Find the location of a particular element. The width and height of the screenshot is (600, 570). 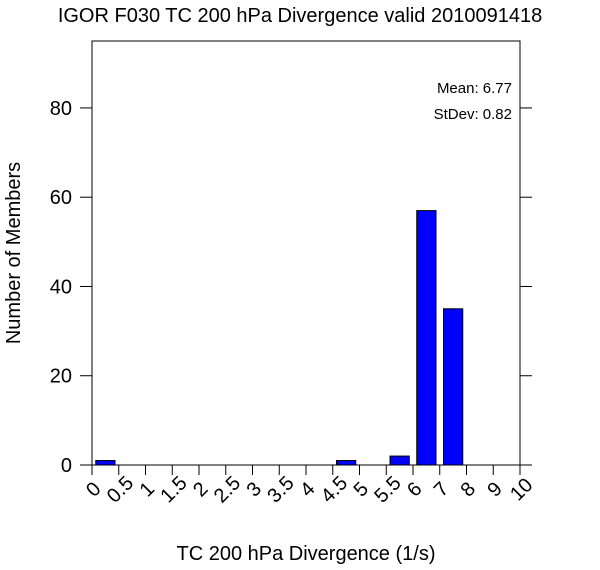

x-tick-label: 1.5 is located at coordinates (173, 489).